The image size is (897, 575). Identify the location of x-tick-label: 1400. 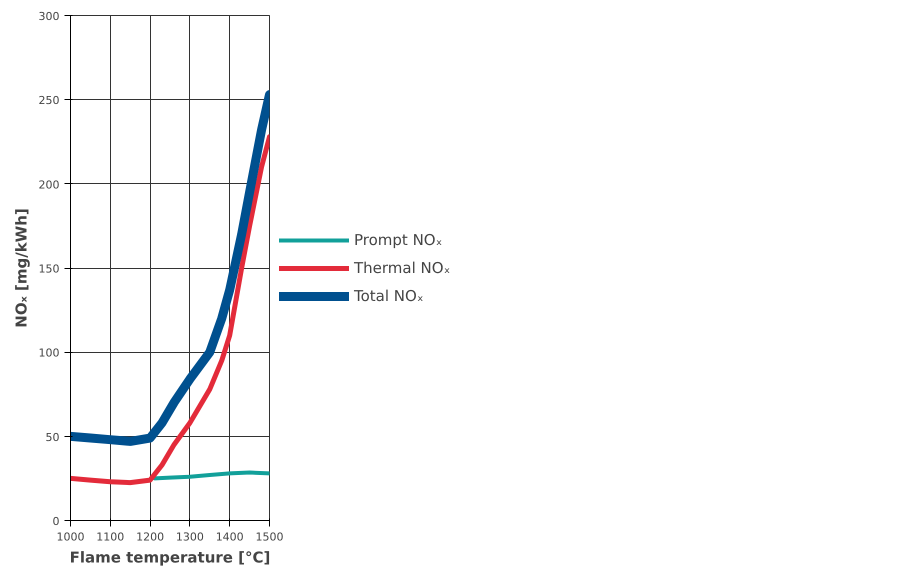
(230, 537).